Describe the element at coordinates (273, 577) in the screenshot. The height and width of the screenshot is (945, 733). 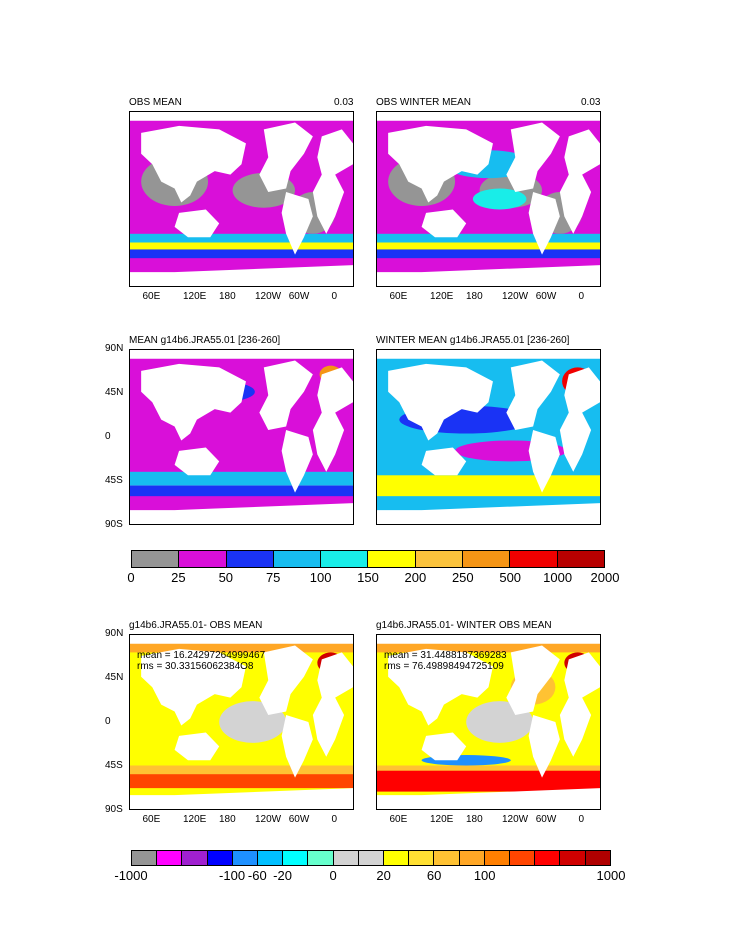
I see `colorbar-label: 75` at that location.